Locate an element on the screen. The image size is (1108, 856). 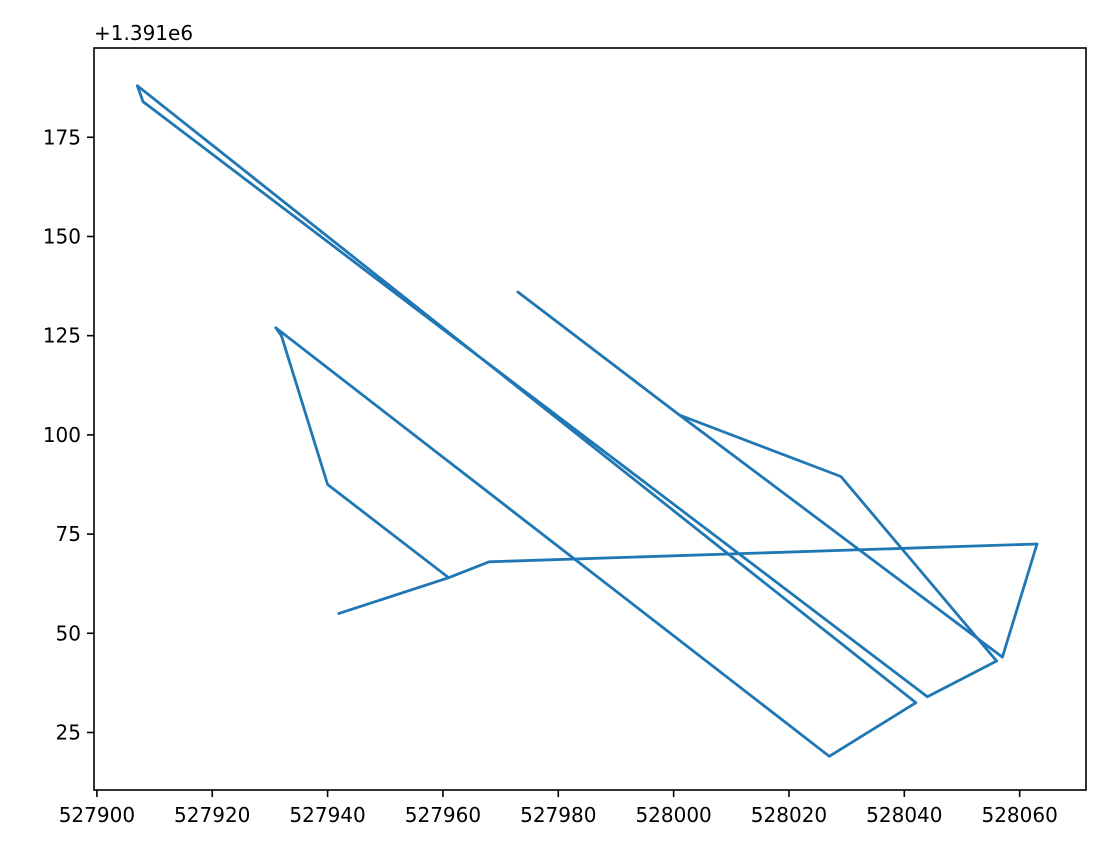
x-tick-label: 528020 is located at coordinates (789, 815).